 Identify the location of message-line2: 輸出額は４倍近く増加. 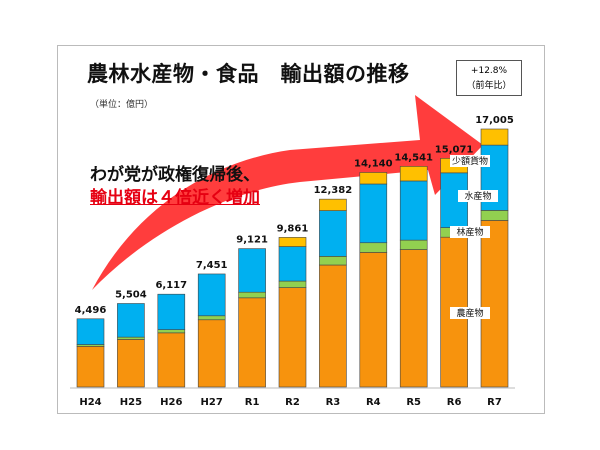
(175, 198).